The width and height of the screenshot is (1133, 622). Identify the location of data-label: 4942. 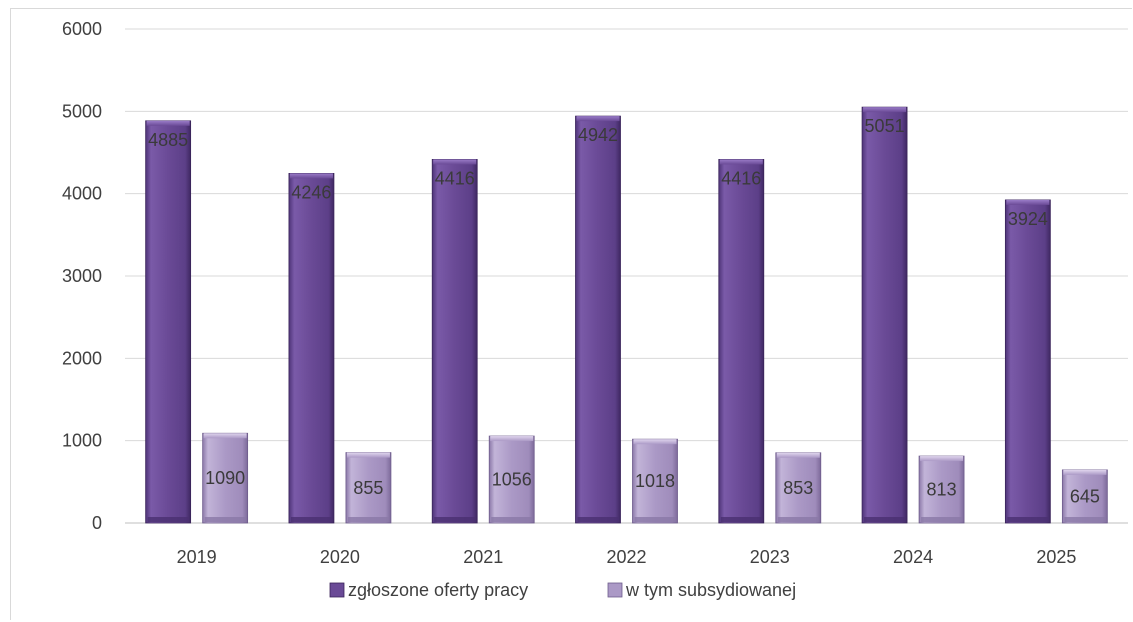
(598, 135).